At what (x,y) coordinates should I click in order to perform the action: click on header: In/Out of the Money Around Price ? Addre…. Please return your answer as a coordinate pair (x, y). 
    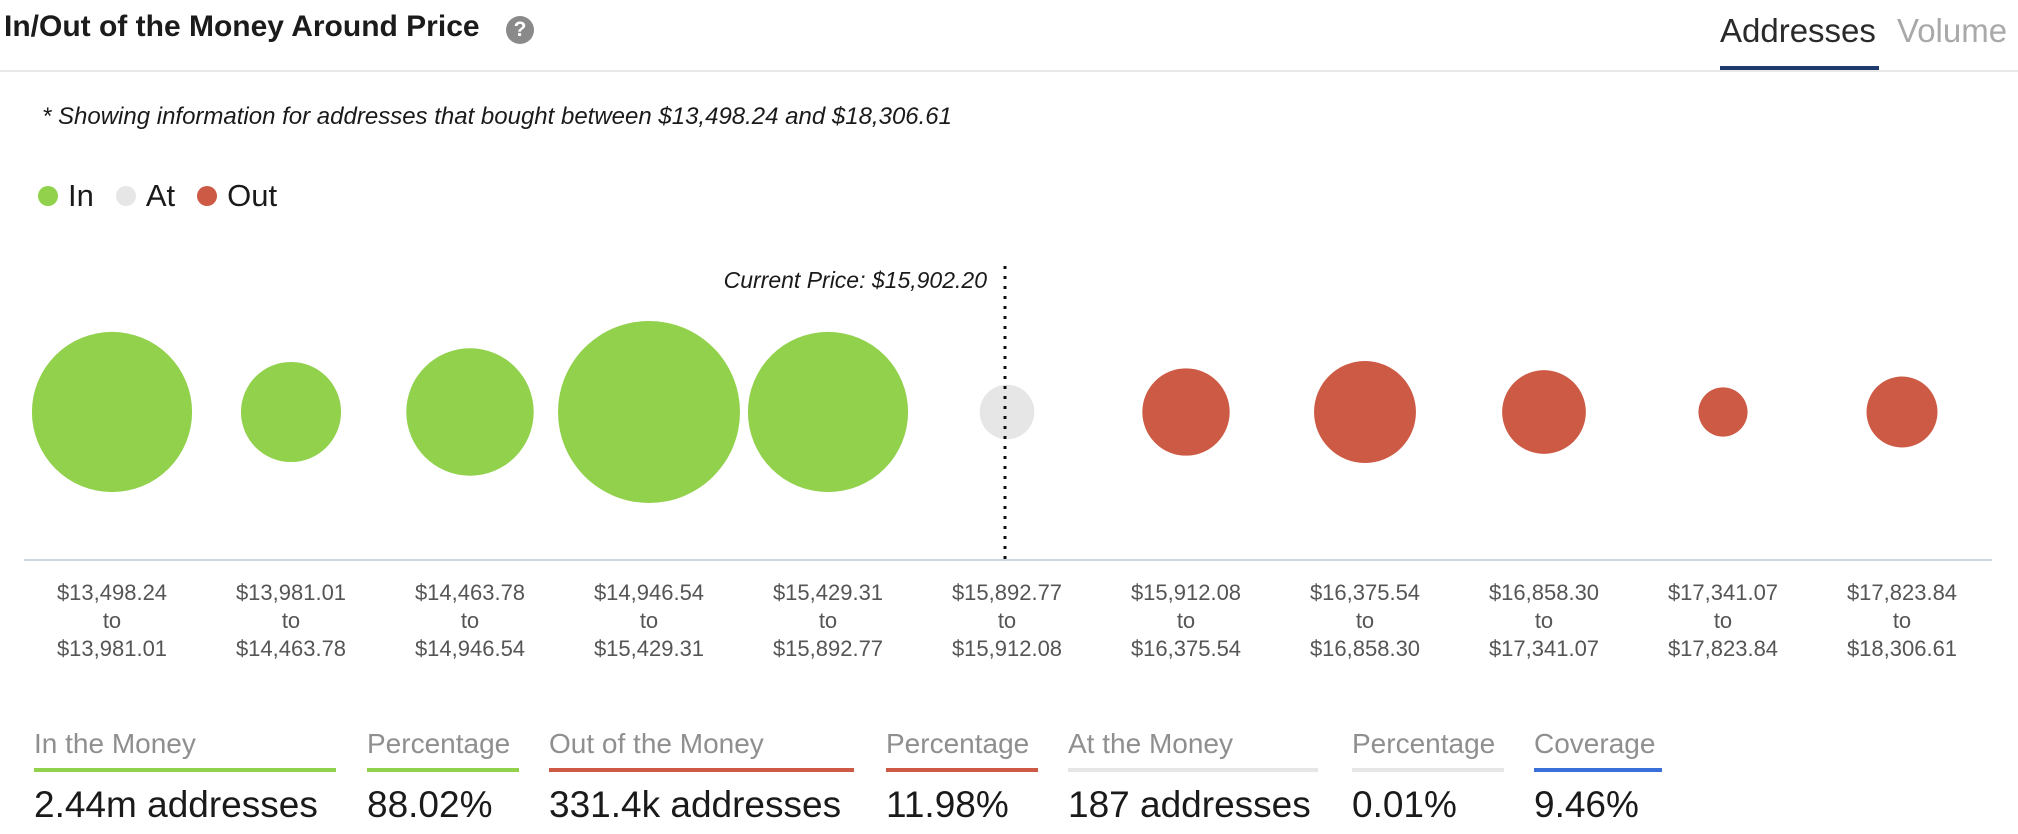
    Looking at the image, I should click on (1009, 36).